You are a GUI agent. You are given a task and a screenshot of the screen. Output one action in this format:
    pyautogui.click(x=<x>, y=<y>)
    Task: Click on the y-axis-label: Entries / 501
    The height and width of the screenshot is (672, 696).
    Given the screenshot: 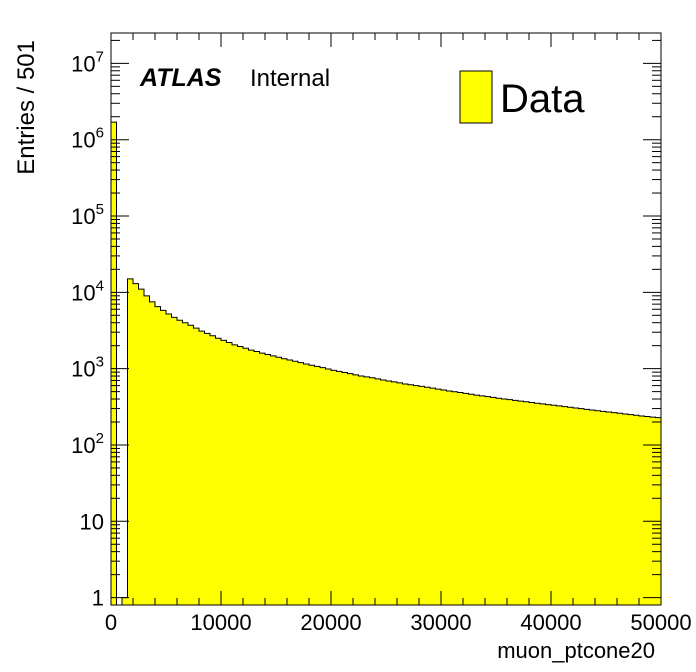 What is the action you would take?
    pyautogui.click(x=26, y=107)
    